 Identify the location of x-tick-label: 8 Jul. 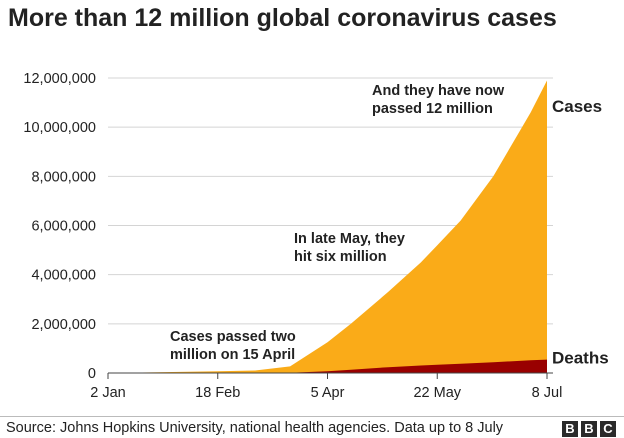
(547, 393).